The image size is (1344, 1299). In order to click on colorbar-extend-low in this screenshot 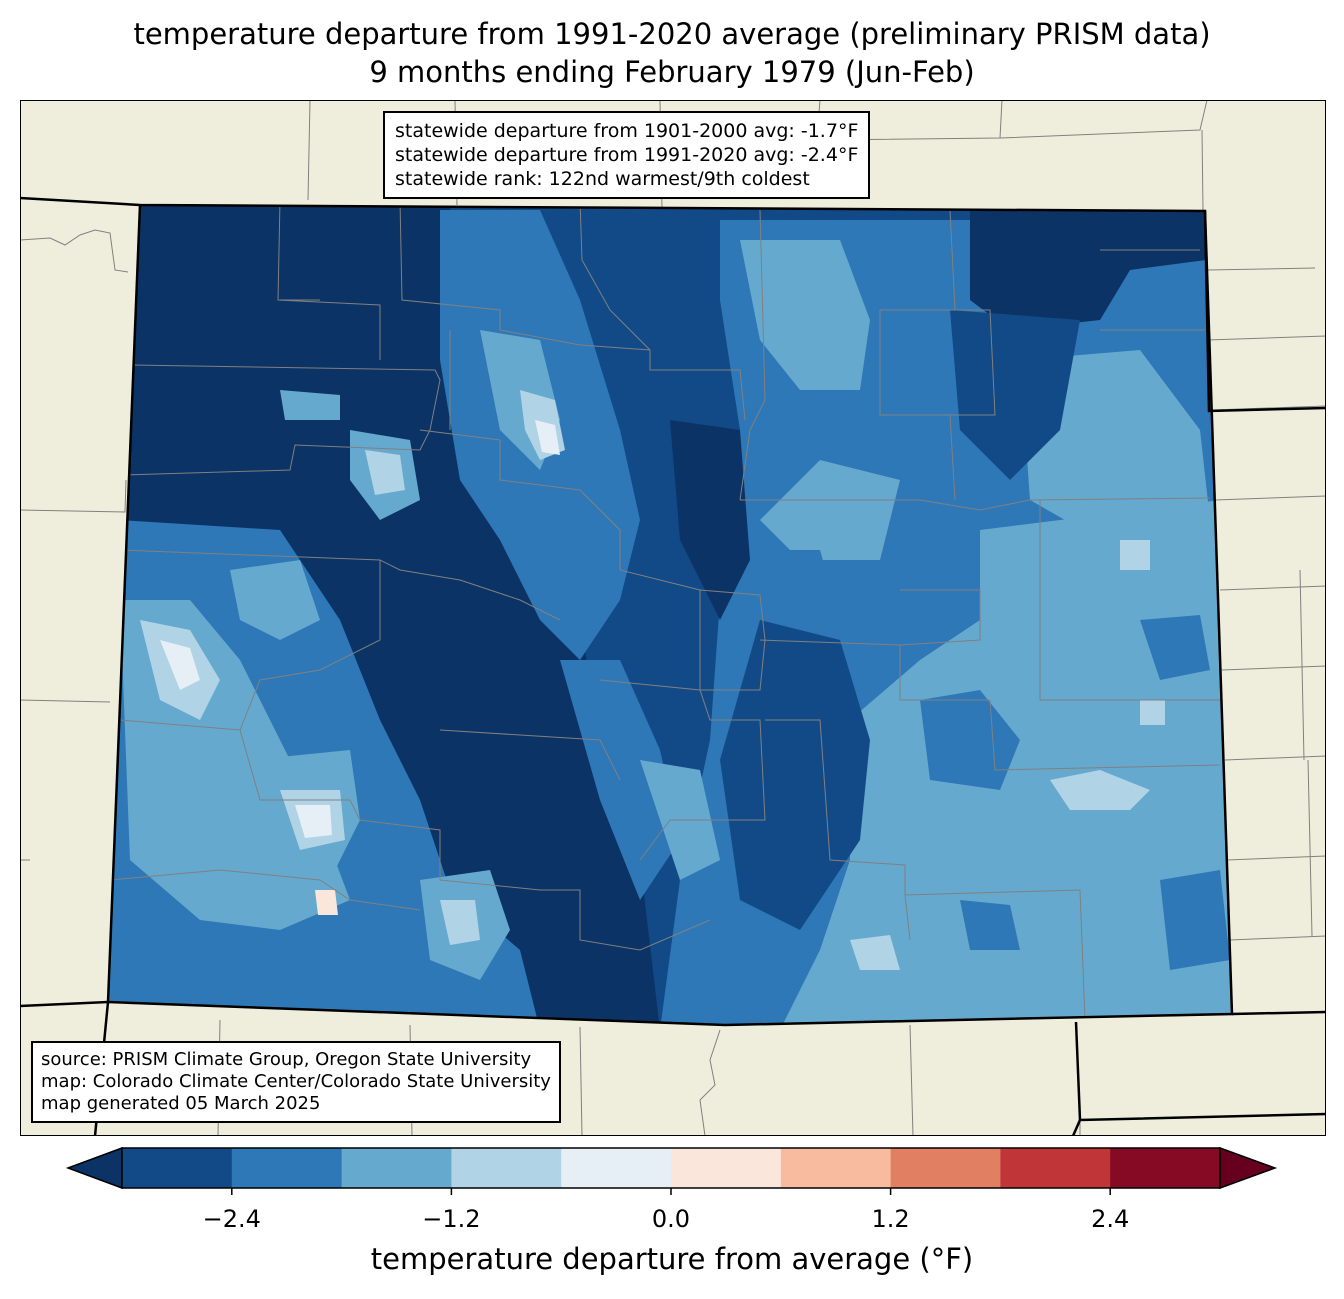, I will do `click(94, 1168)`.